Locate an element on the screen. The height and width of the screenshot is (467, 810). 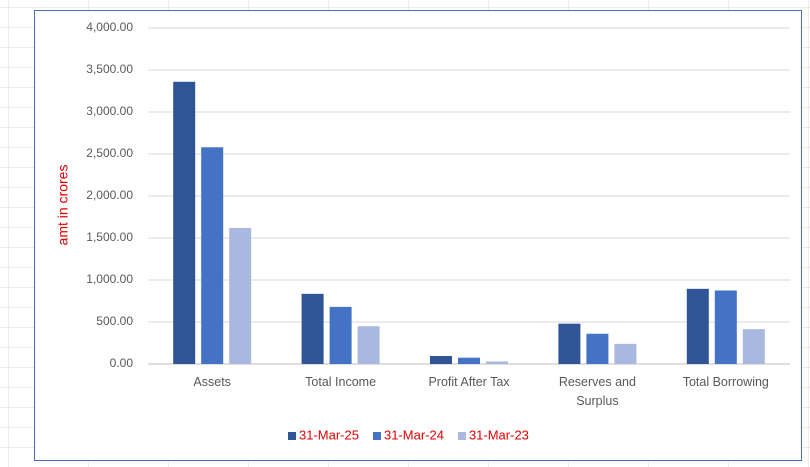
x-tick-label: Total Income is located at coordinates (341, 382).